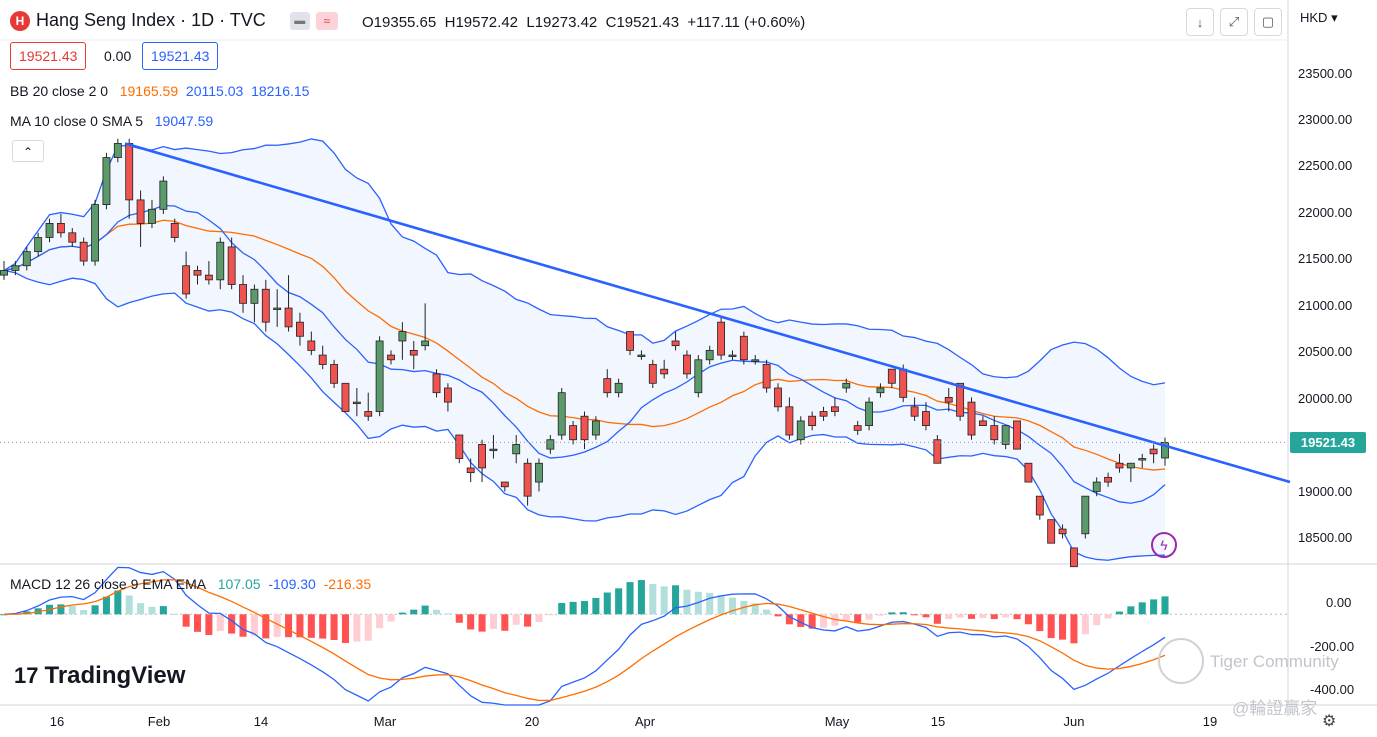 Image resolution: width=1377 pixels, height=737 pixels. Describe the element at coordinates (1325, 351) in the screenshot. I see `price-tick: 20500.00` at that location.